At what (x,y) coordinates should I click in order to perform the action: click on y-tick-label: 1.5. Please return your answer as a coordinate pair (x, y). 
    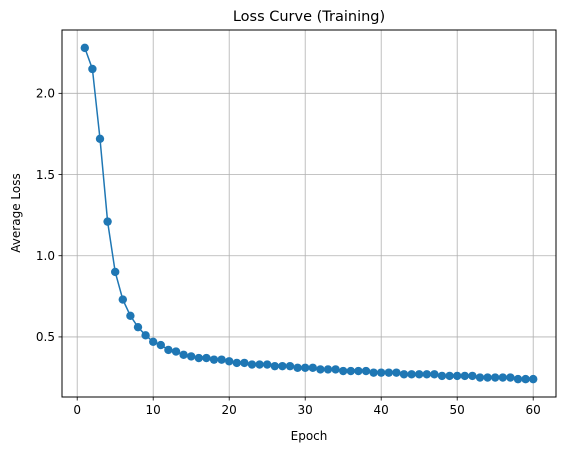
    Looking at the image, I should click on (45, 175).